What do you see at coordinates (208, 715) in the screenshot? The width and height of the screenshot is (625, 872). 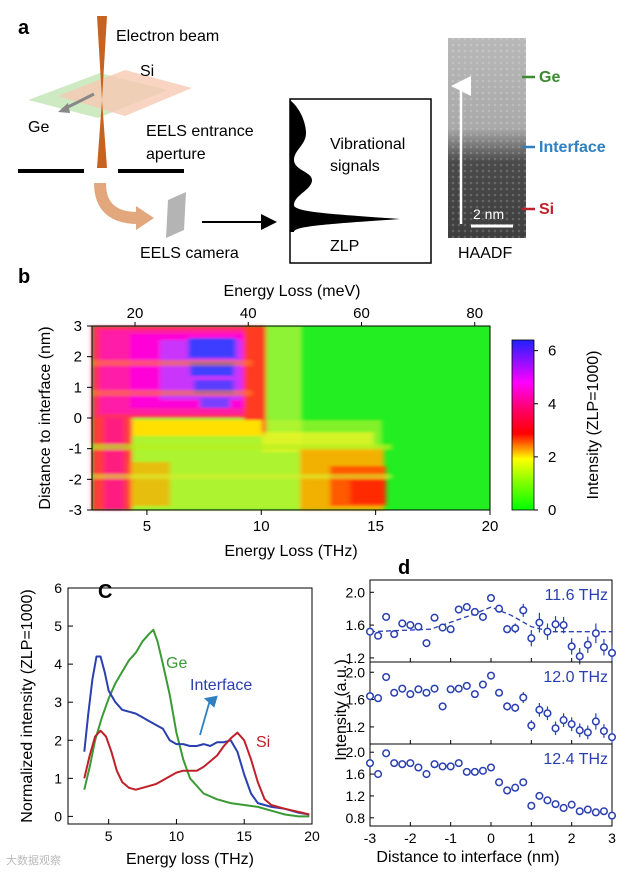 I see `annot-interface-arrow` at bounding box center [208, 715].